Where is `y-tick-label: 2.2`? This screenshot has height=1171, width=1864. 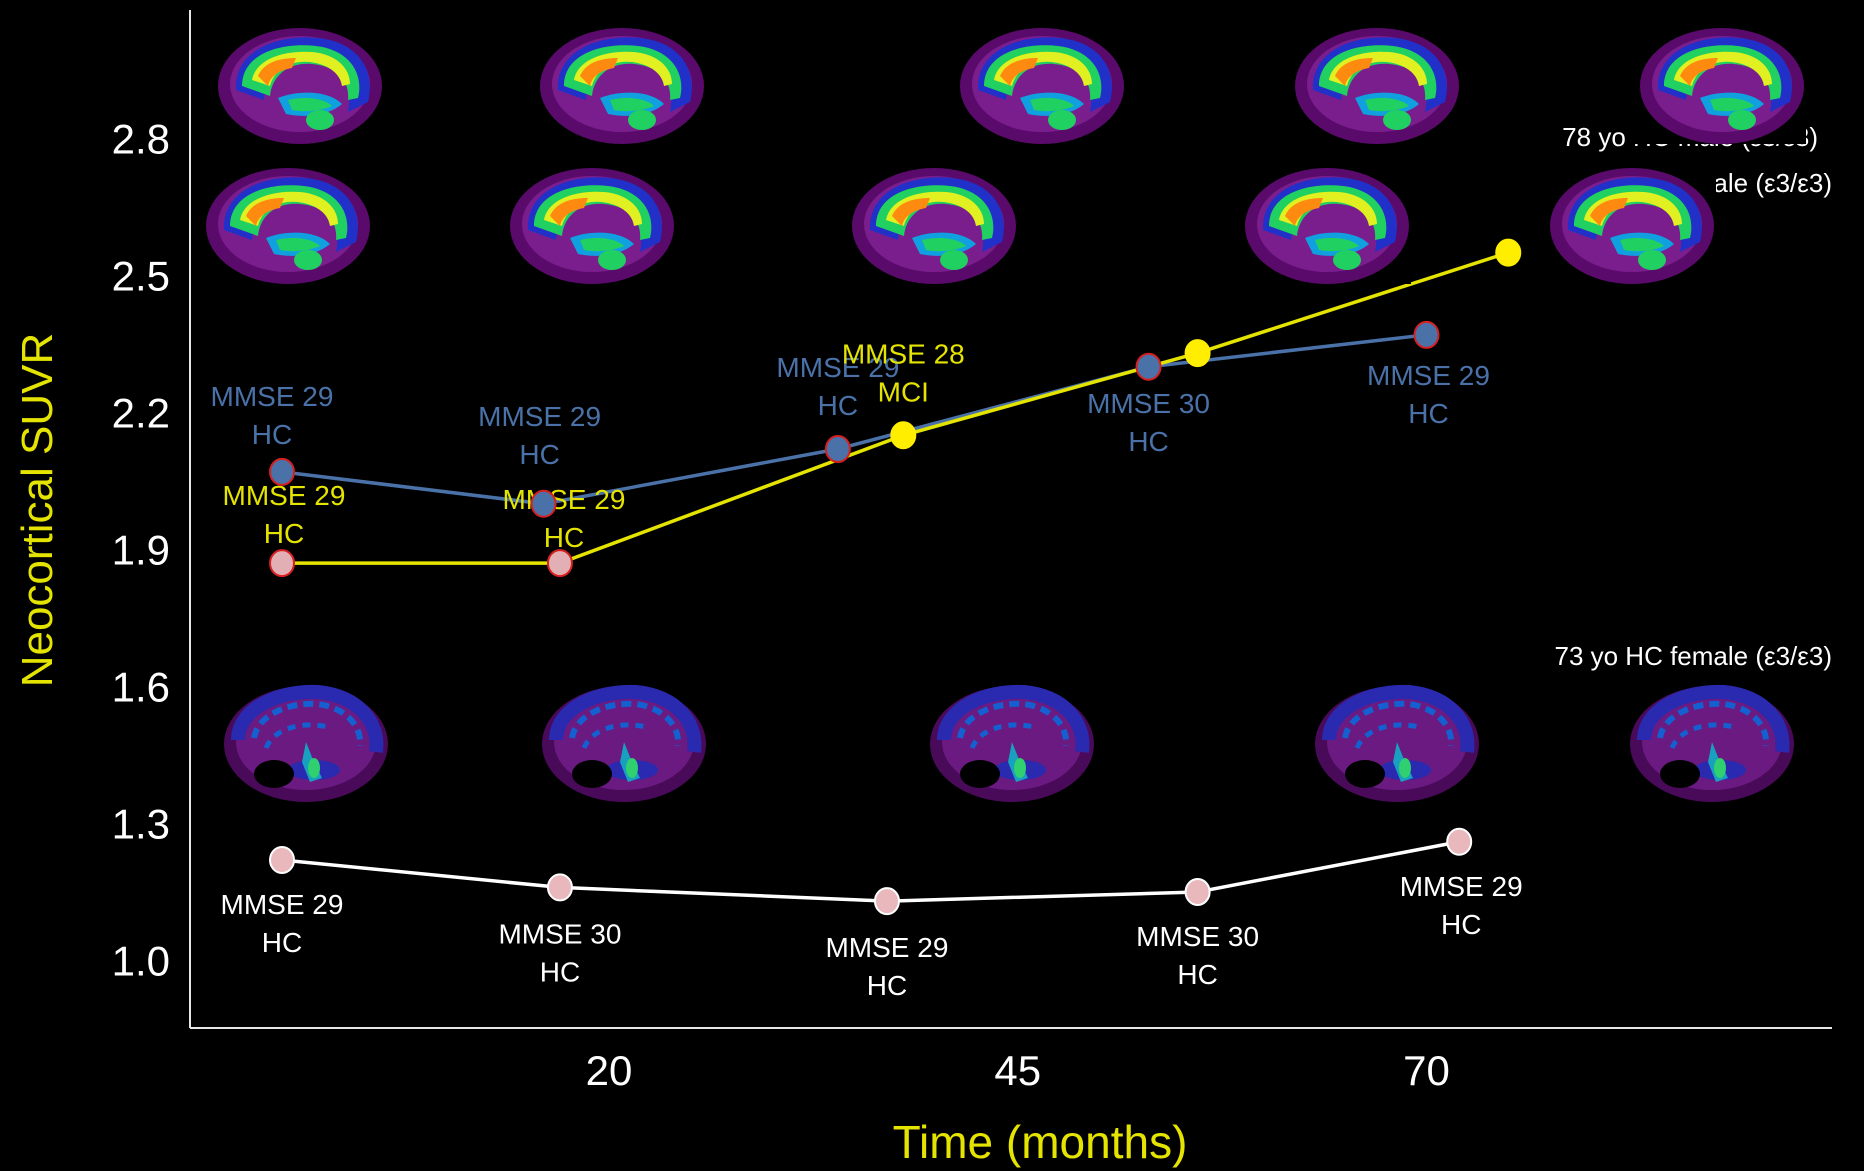 y-tick-label: 2.2 is located at coordinates (141, 412).